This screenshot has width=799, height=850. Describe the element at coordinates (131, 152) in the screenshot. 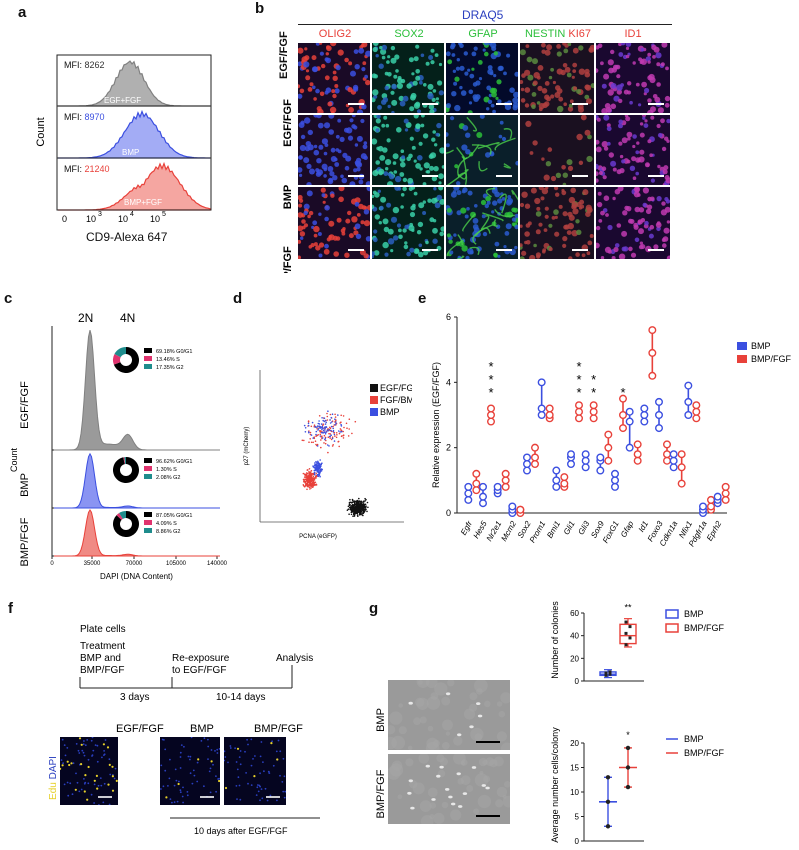

I see `panel-a-name-2: BMP` at that location.